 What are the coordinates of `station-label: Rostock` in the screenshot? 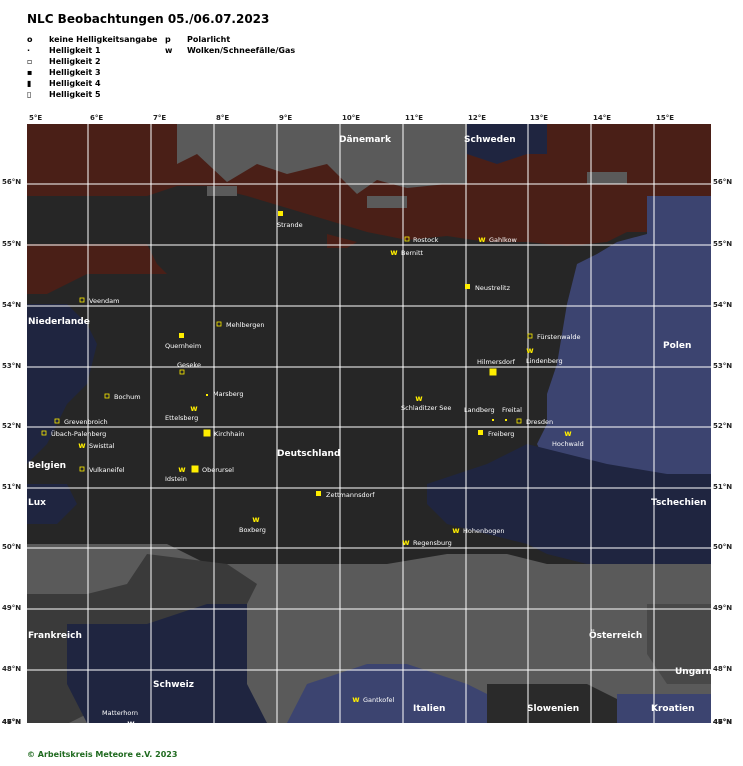 It's located at (426, 240).